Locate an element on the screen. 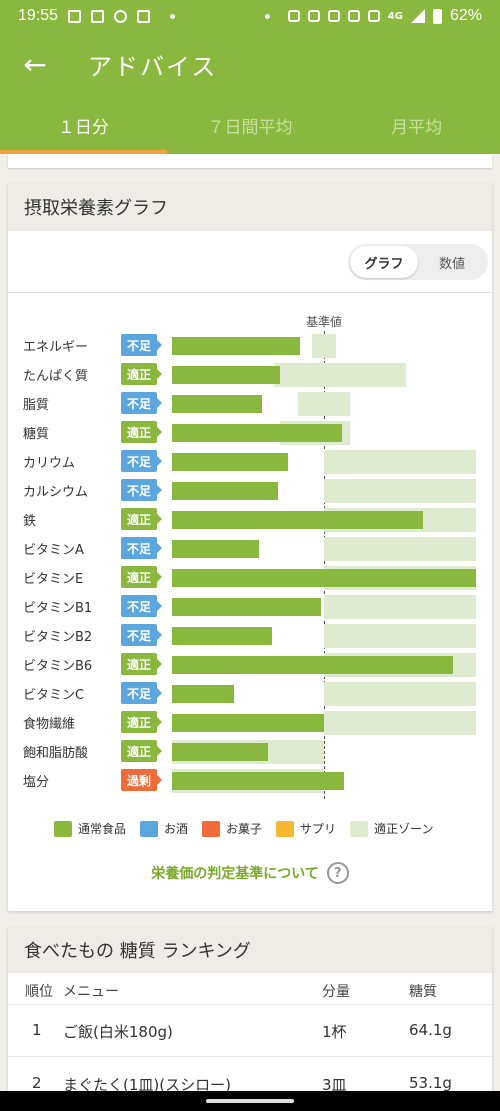 Image resolution: width=500 pixels, height=1111 pixels. bluetooth-icon is located at coordinates (313, 16).